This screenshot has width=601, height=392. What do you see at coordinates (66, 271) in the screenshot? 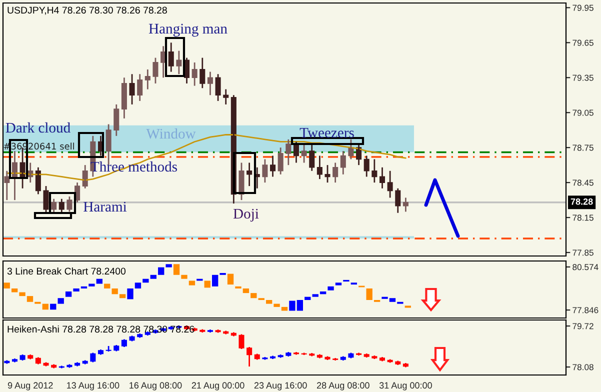
I see `text: 3 Line Break Chart 78.2400` at bounding box center [66, 271].